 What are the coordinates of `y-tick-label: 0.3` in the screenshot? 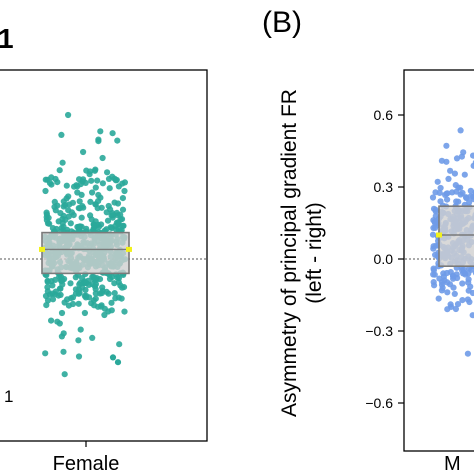 It's located at (384, 187).